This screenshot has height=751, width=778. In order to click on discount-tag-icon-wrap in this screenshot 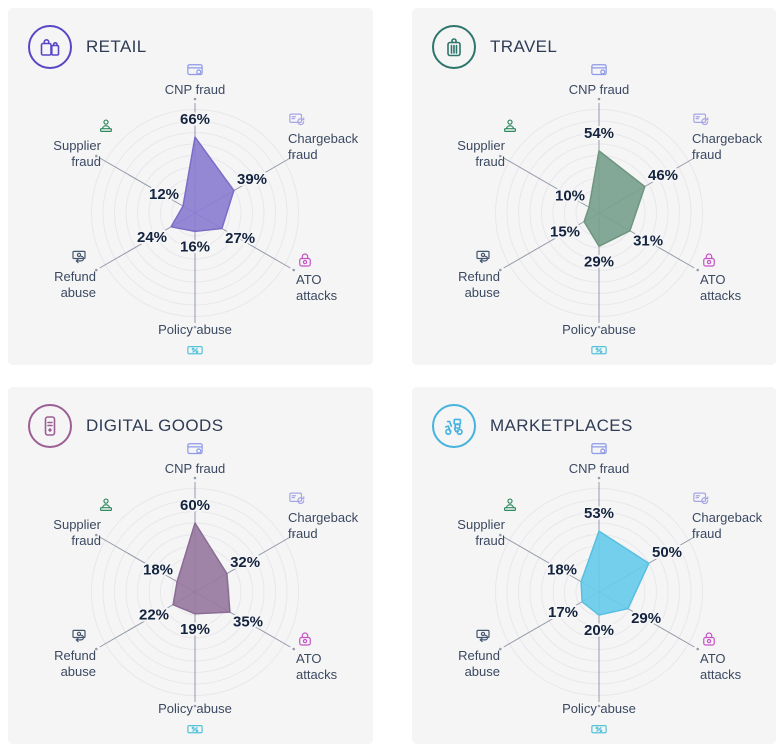, I will do `click(195, 350)`.